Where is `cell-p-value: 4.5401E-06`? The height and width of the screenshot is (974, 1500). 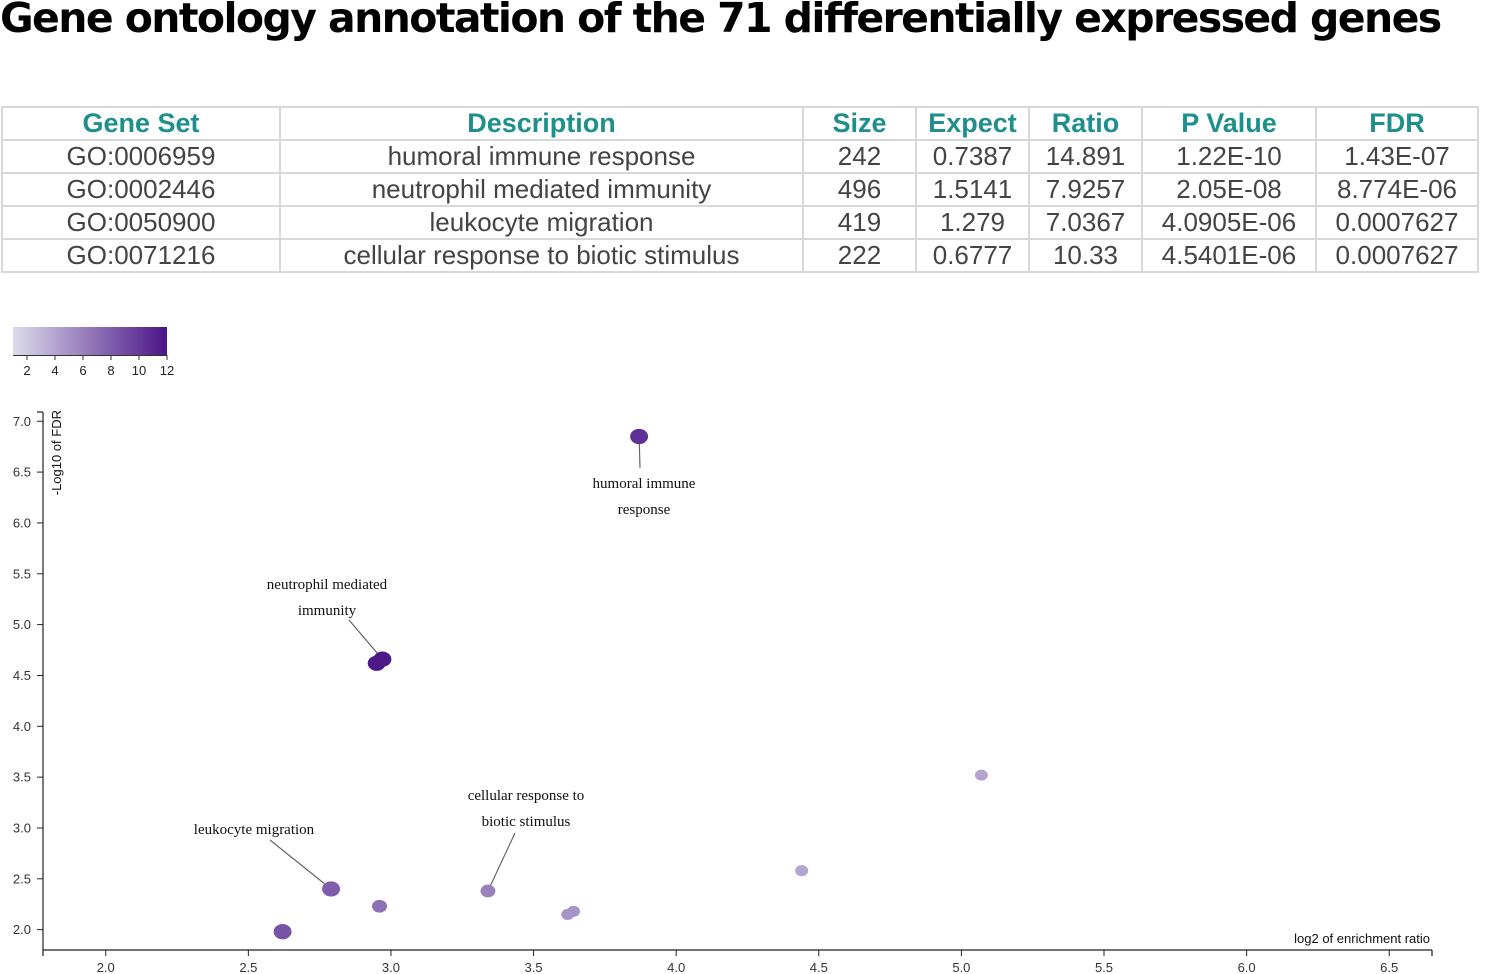
cell-p-value: 4.5401E-06 is located at coordinates (1229, 255).